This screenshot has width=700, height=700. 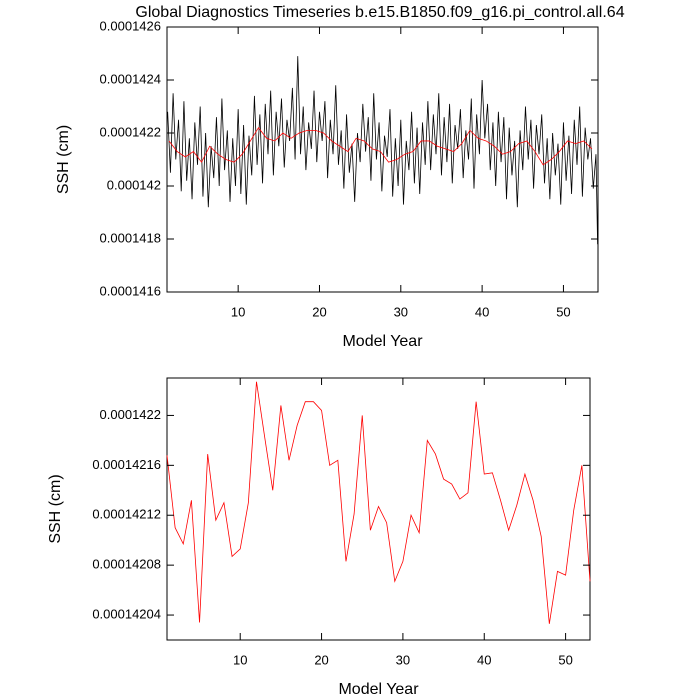 I want to click on y-tick-label: 0.000142, so click(x=134, y=184).